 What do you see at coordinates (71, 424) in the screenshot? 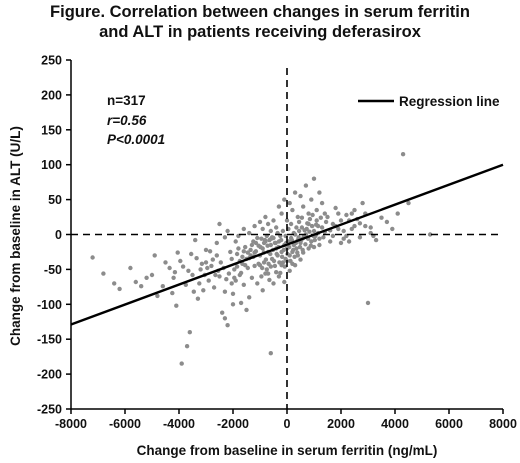
I see `x-tick-label--8000: -8000` at bounding box center [71, 424].